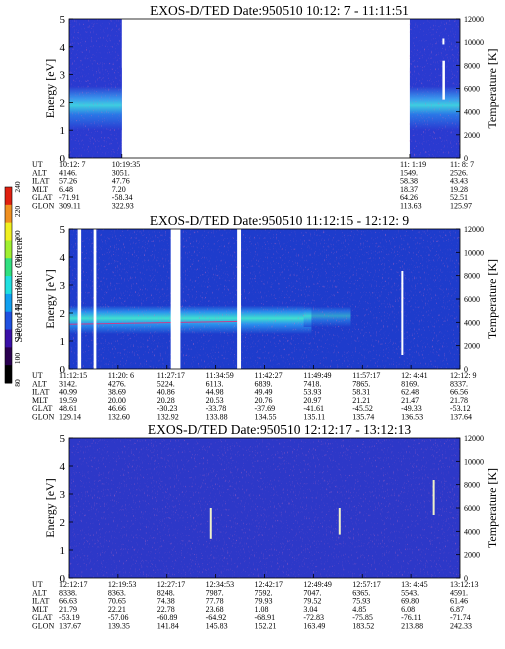 This screenshot has height=649, width=505. What do you see at coordinates (457, 609) in the screenshot?
I see `table-cell: 6.87` at bounding box center [457, 609].